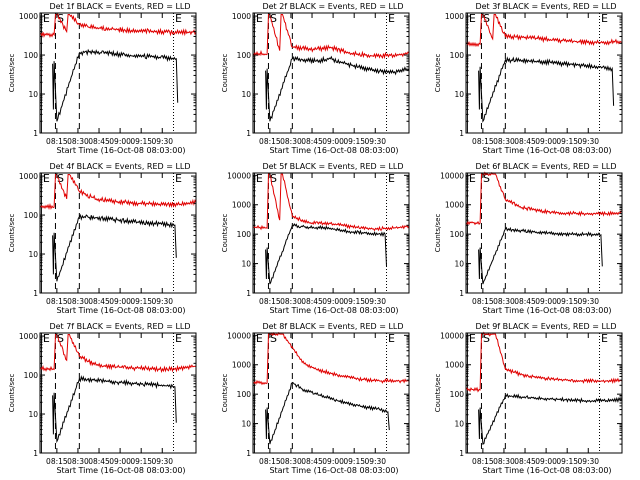  Describe the element at coordinates (118, 73) in the screenshot. I see `plot-frame` at that location.